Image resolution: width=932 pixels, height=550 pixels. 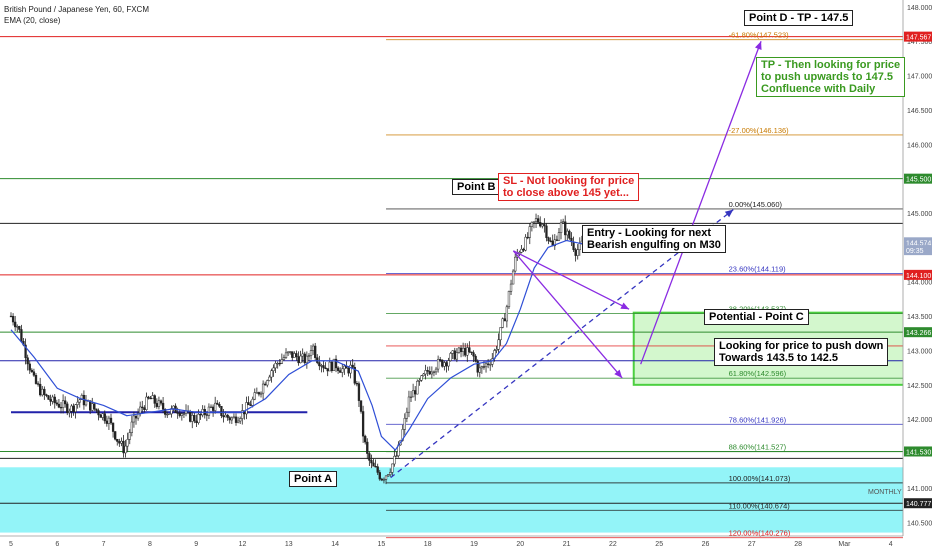 I want to click on x-tick-label: 13, so click(x=289, y=544).